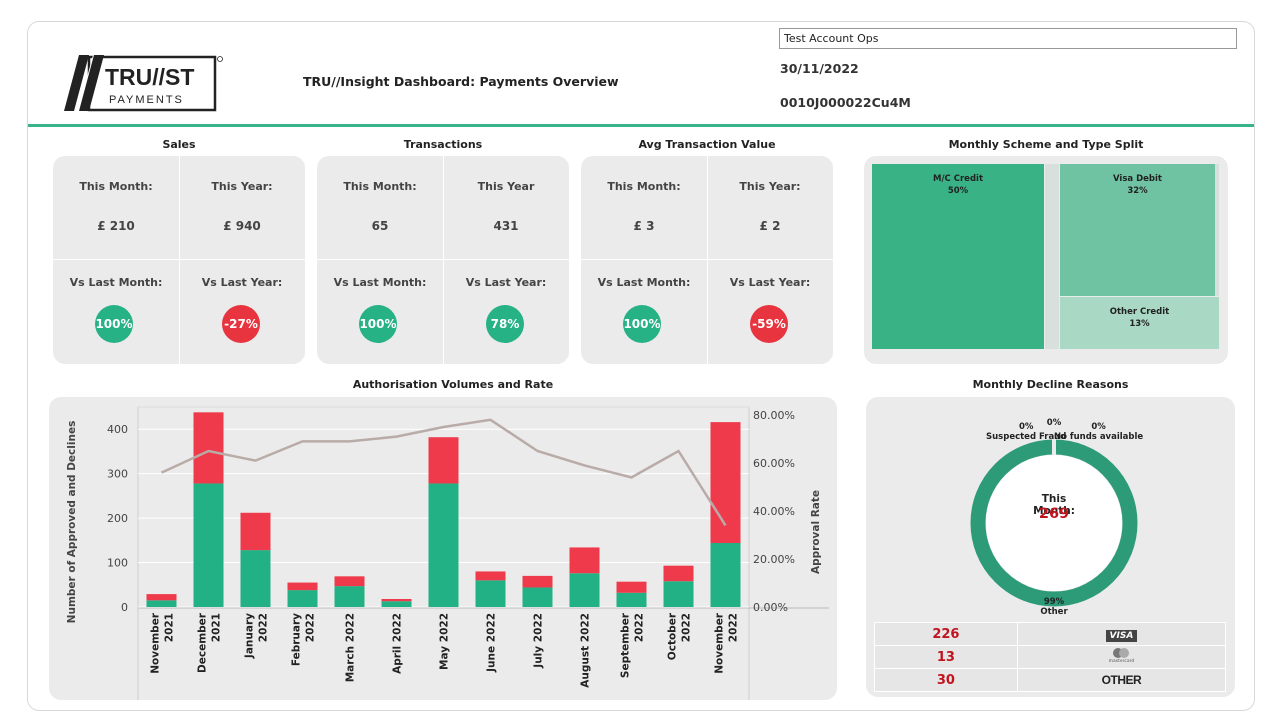 This screenshot has height=720, width=1280. I want to click on y-tick-label: 400, so click(117, 429).